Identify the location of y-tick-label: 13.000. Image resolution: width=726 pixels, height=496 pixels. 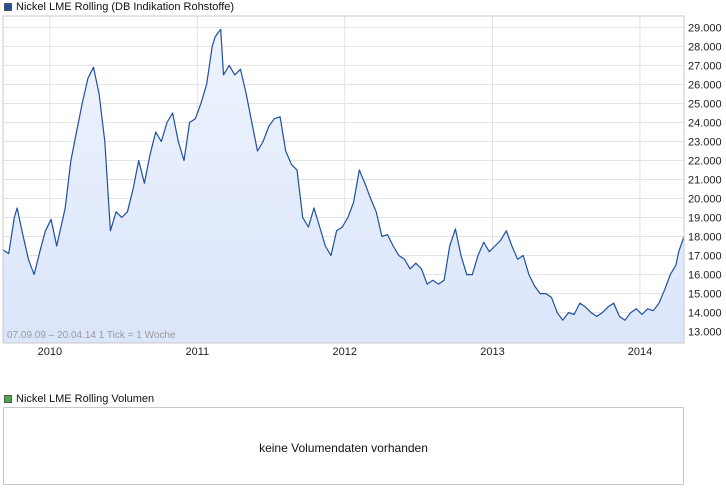
(705, 333).